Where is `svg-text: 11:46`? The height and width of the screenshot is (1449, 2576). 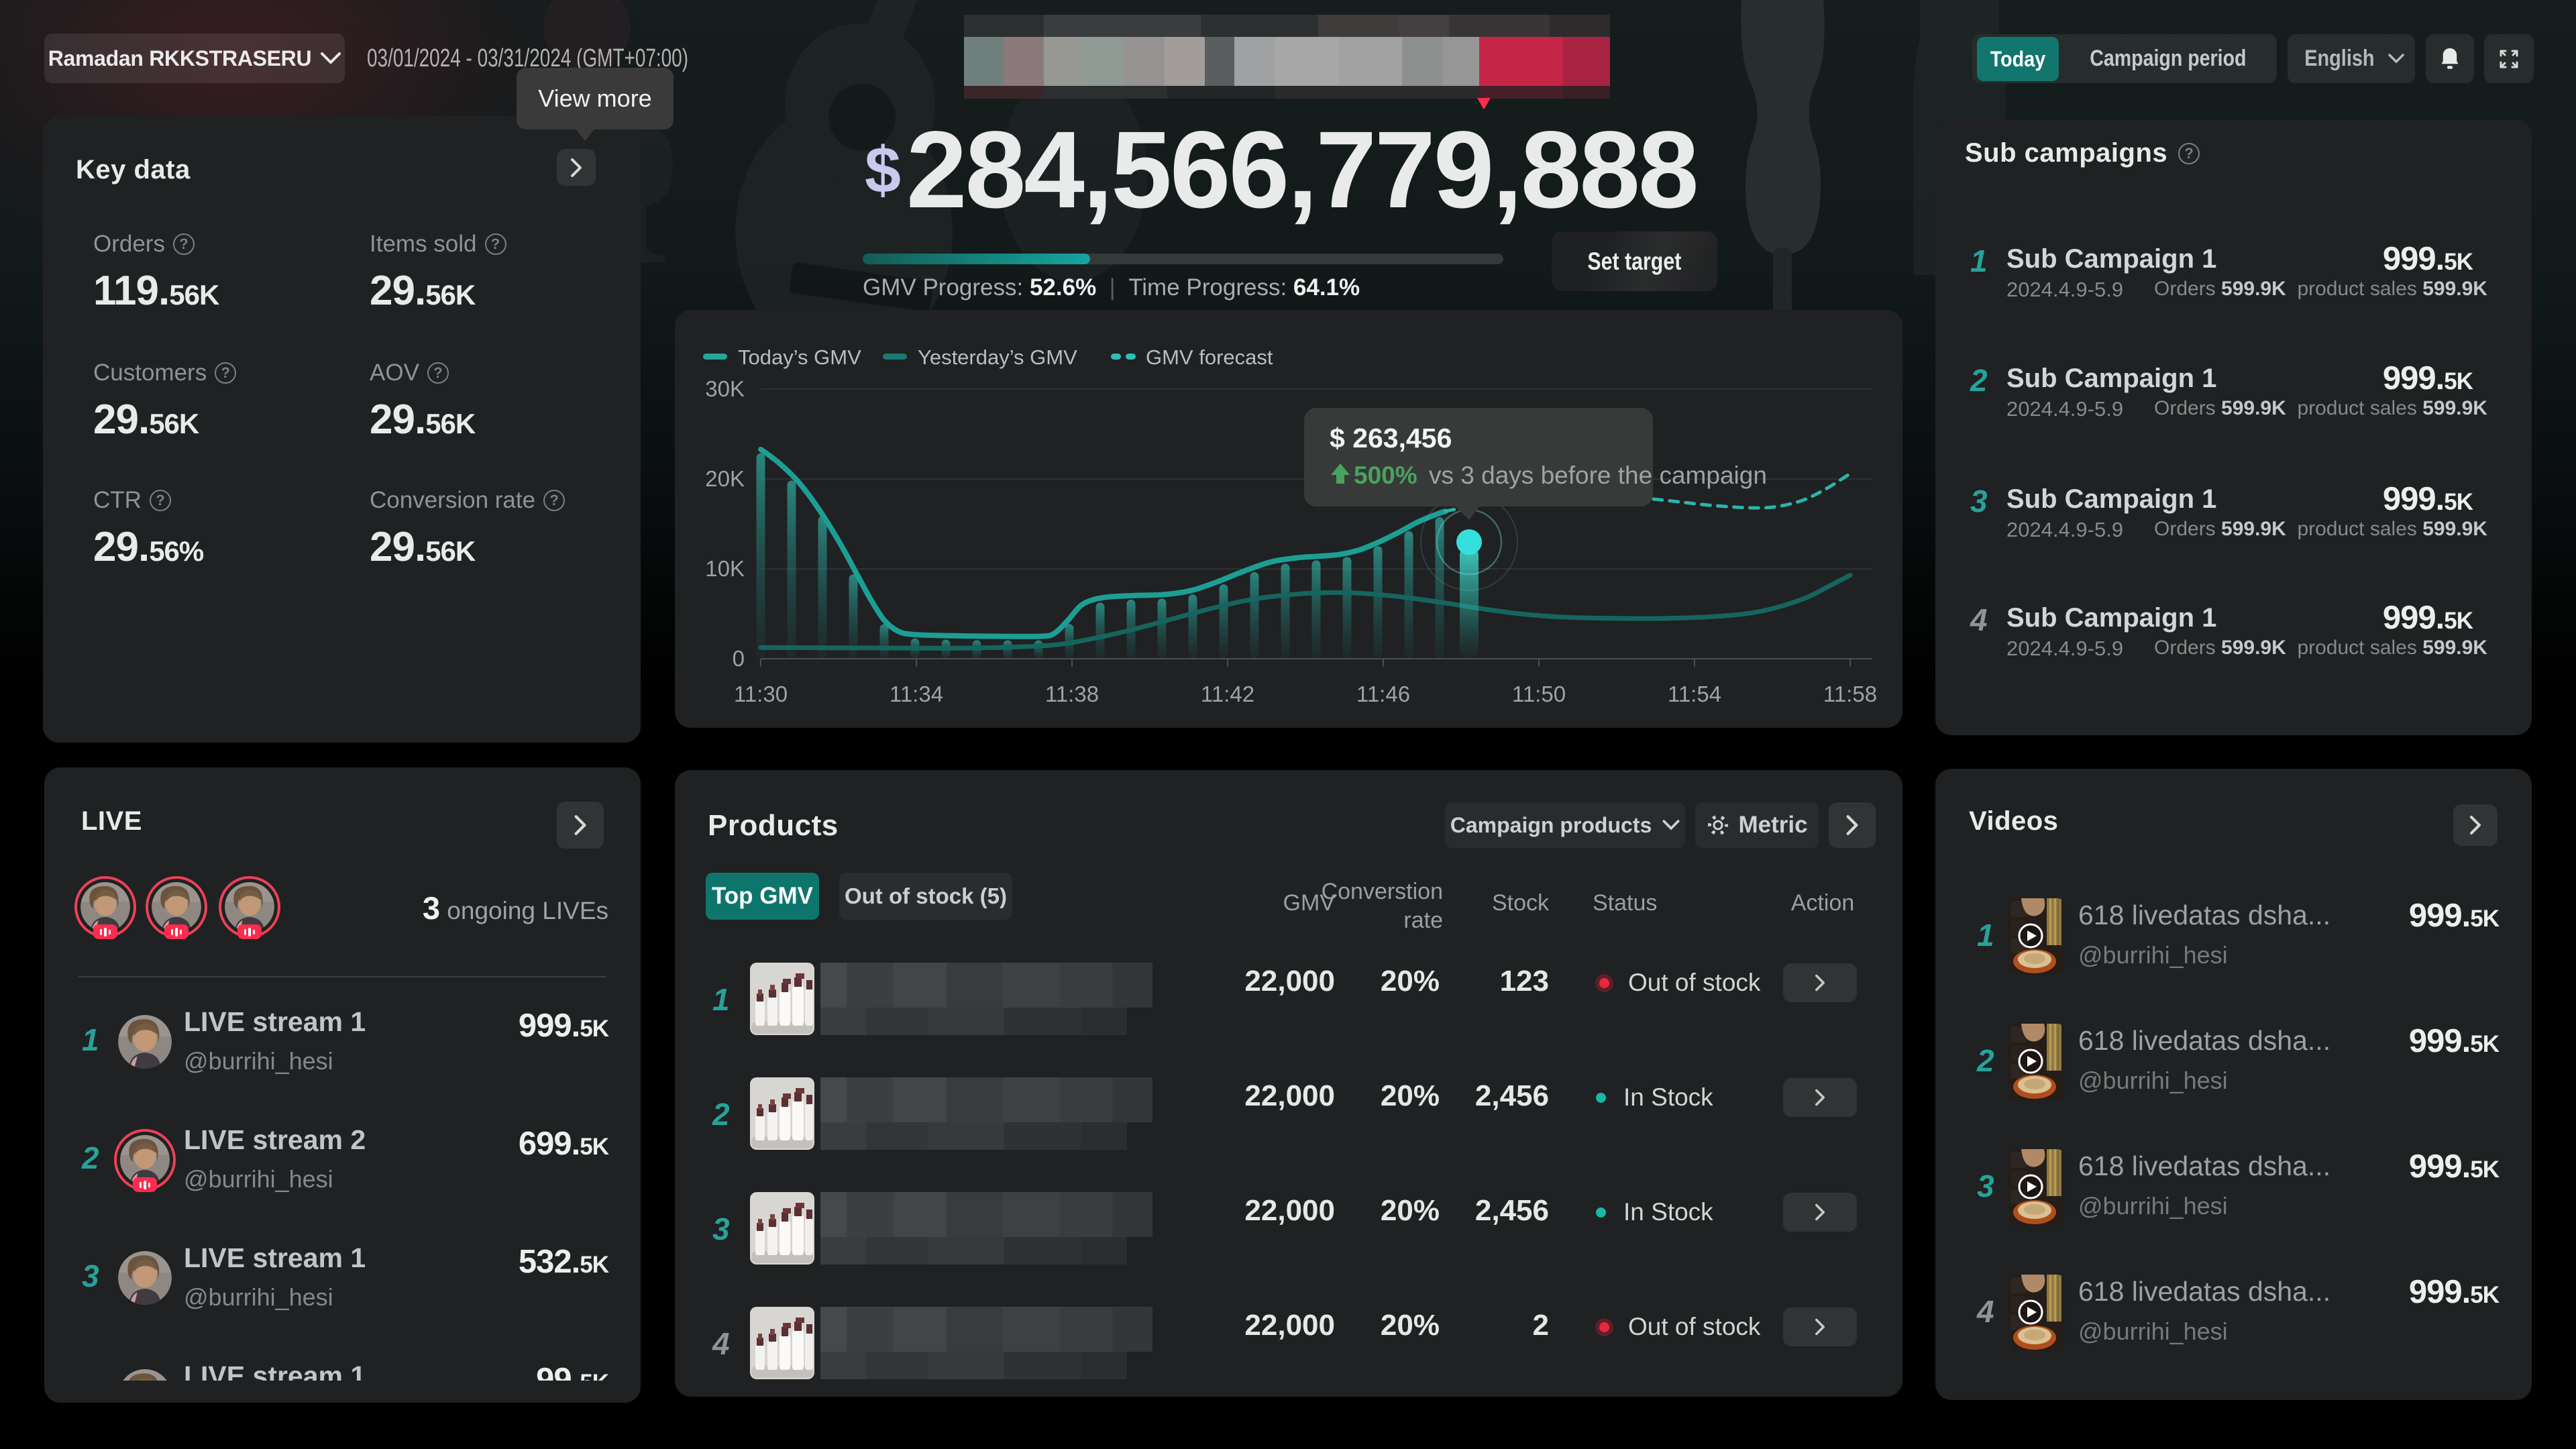 svg-text: 11:46 is located at coordinates (1383, 694).